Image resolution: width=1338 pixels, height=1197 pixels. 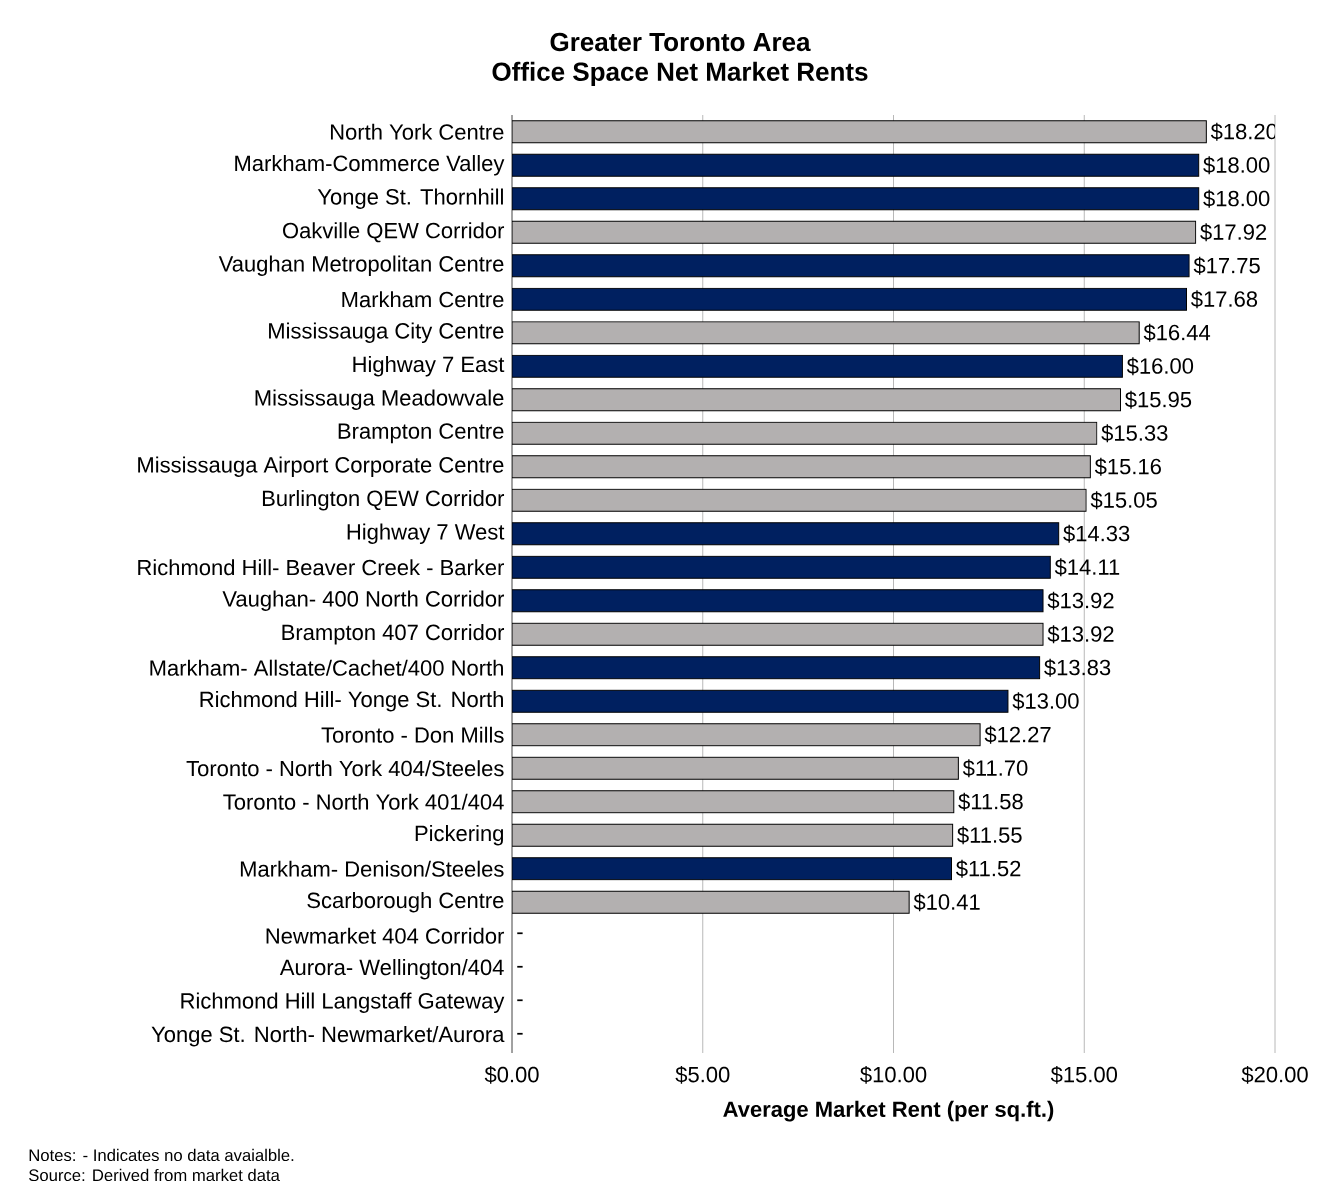 I want to click on data-label: $17.92, so click(x=1233, y=232).